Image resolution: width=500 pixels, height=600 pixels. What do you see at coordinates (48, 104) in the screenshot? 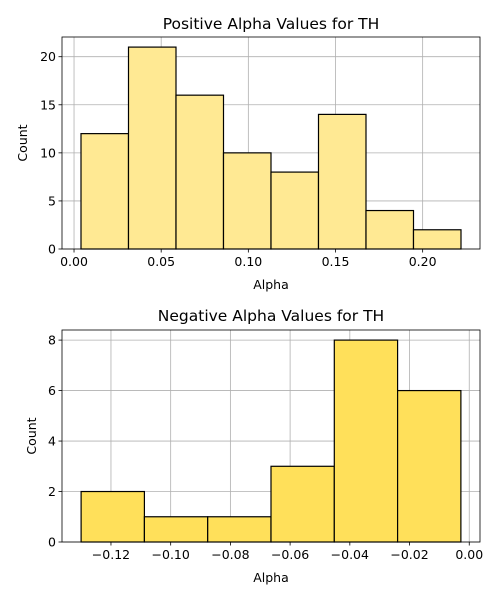
I see `y-tick-label: 15` at bounding box center [48, 104].